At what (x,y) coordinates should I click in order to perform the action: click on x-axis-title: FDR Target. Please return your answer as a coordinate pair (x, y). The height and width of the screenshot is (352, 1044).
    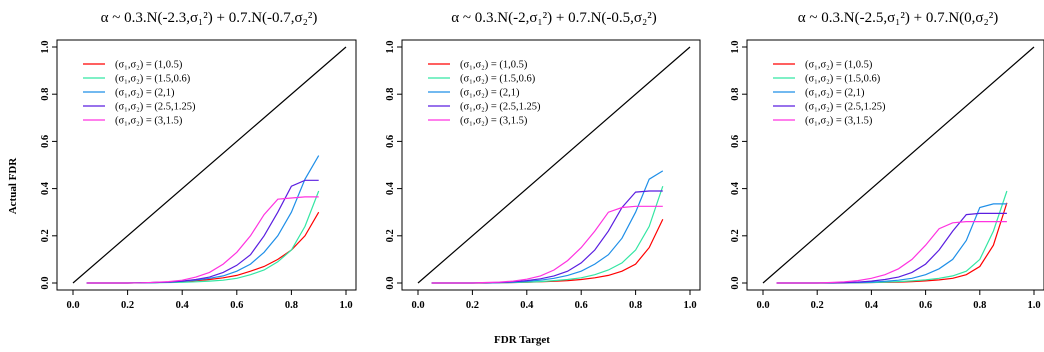
    Looking at the image, I should click on (522, 340).